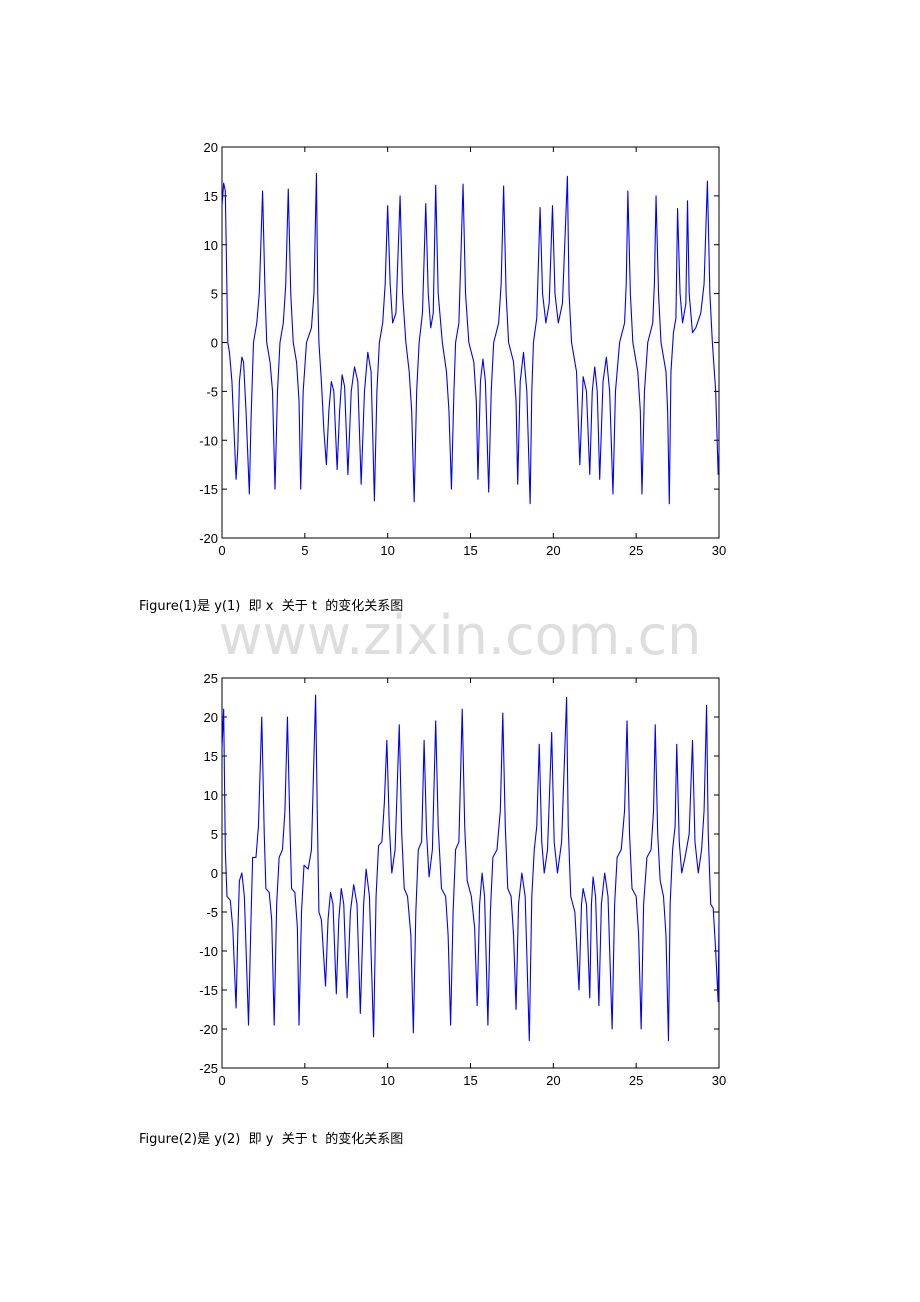 The height and width of the screenshot is (1302, 920). Describe the element at coordinates (460, 635) in the screenshot. I see `watermark: www.zixin.com.cn` at that location.